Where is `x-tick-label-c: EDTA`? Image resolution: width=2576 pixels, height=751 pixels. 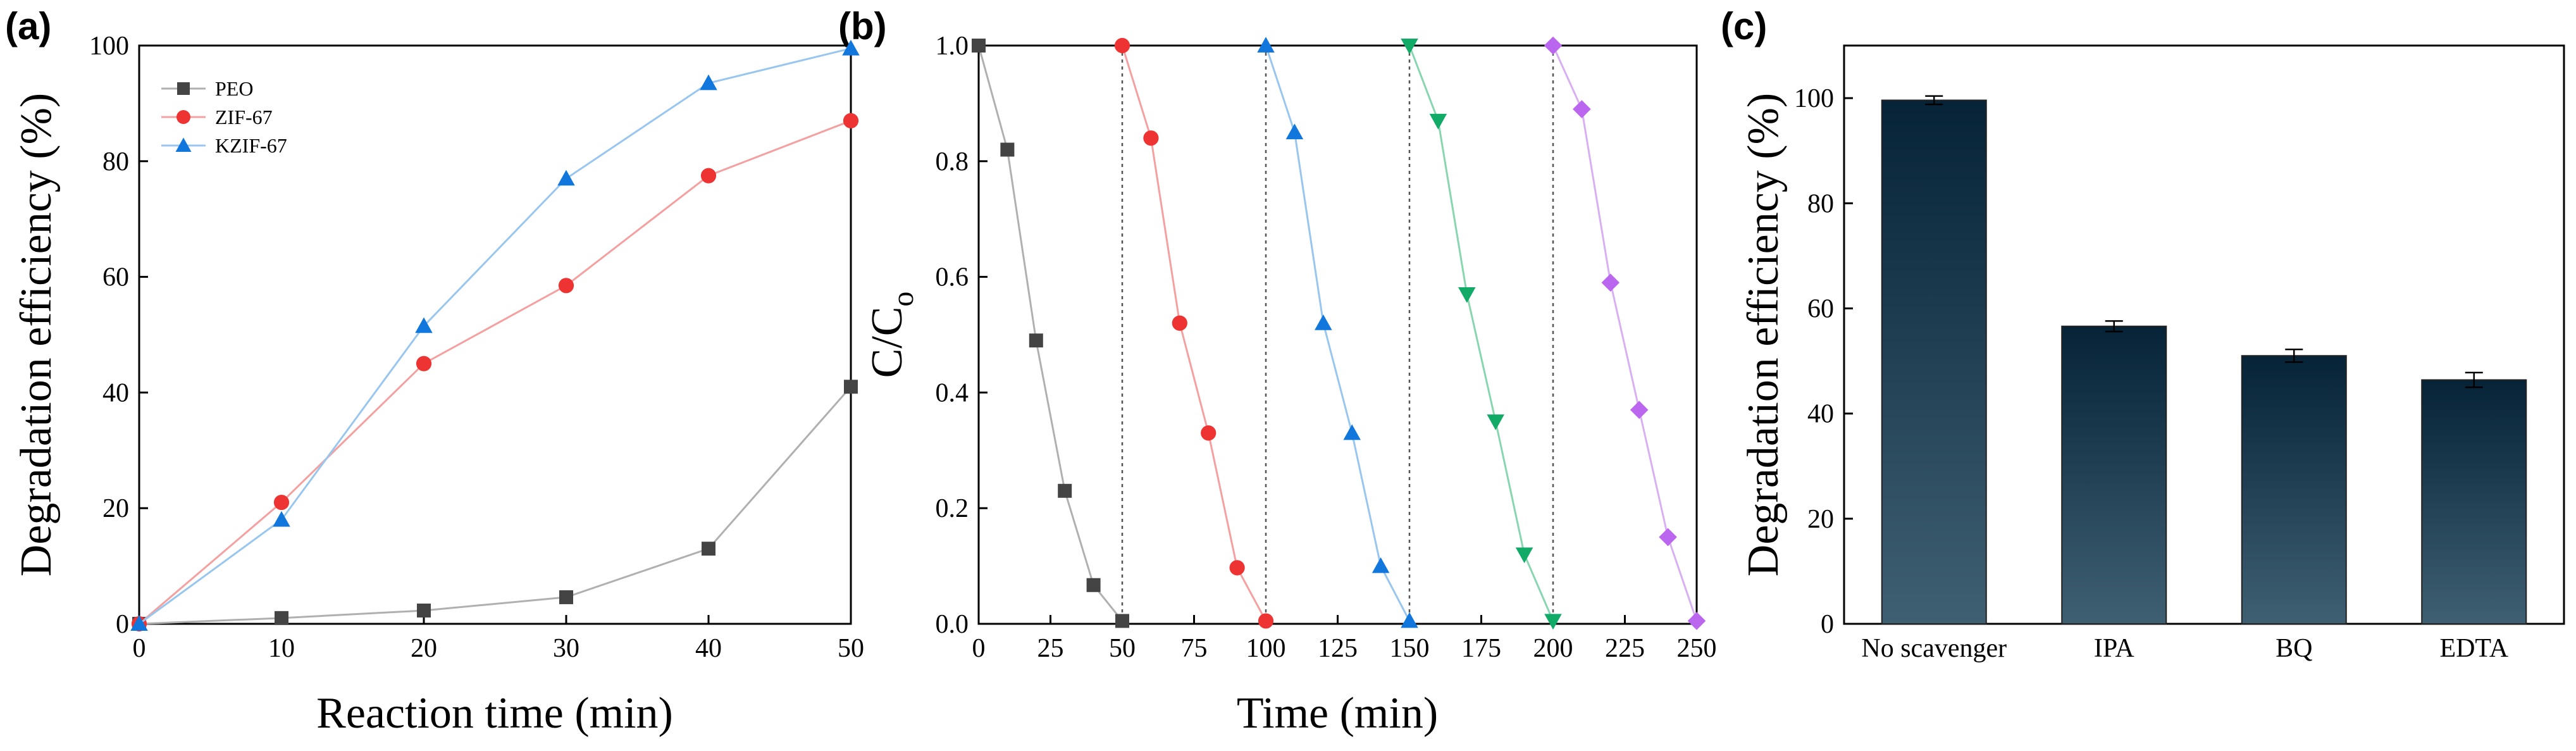
x-tick-label-c: EDTA is located at coordinates (2473, 648).